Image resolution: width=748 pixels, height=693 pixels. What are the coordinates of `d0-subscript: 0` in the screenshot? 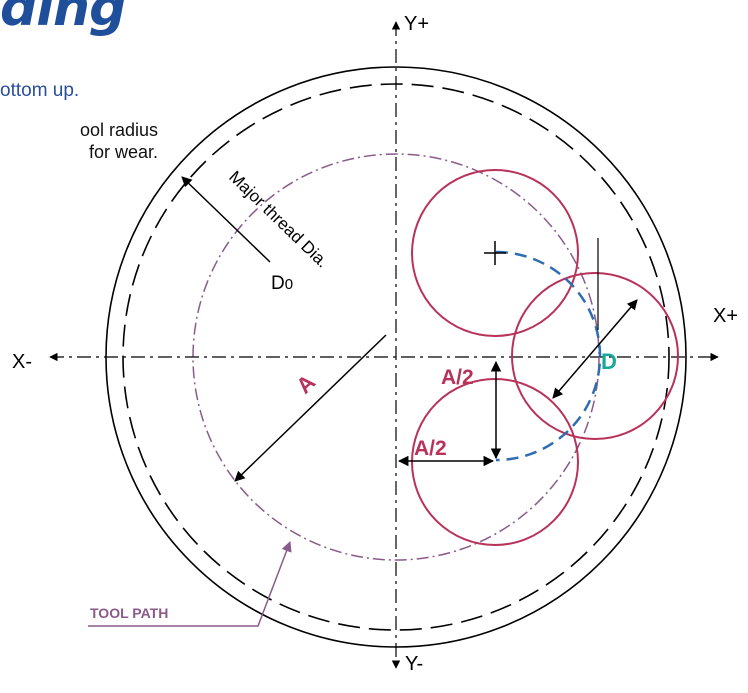 It's located at (289, 284).